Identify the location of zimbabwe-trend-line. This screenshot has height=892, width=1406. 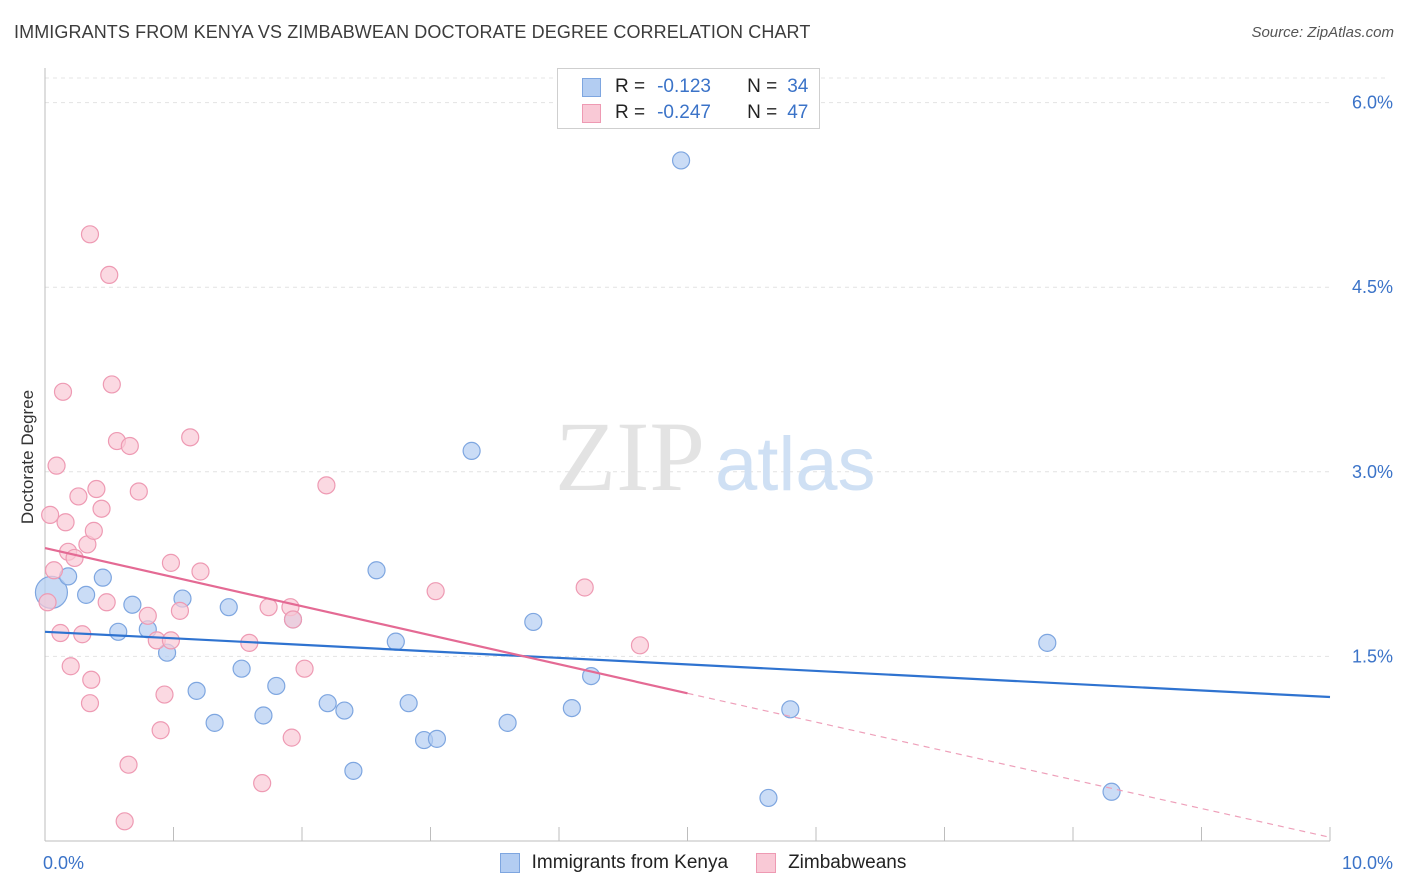
(366, 621).